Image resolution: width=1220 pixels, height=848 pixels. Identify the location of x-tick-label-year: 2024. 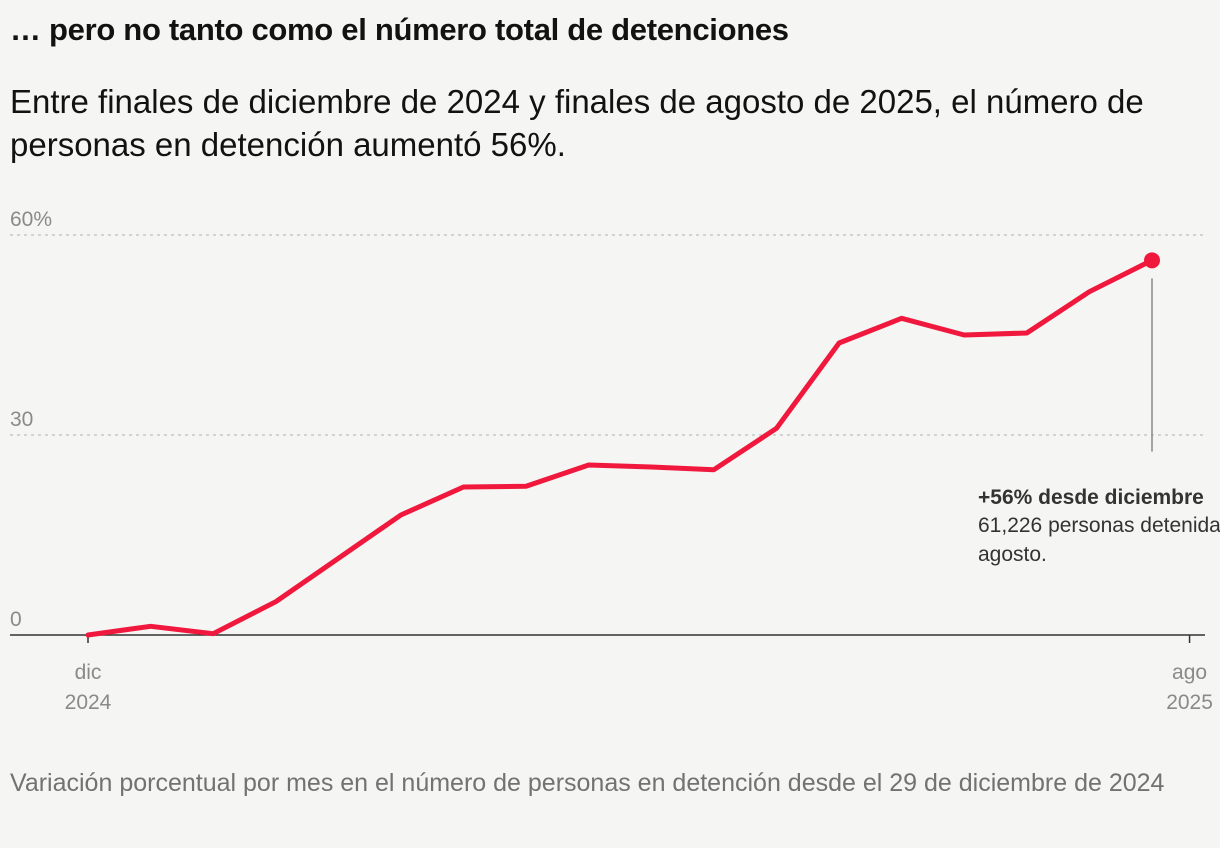
(88, 702).